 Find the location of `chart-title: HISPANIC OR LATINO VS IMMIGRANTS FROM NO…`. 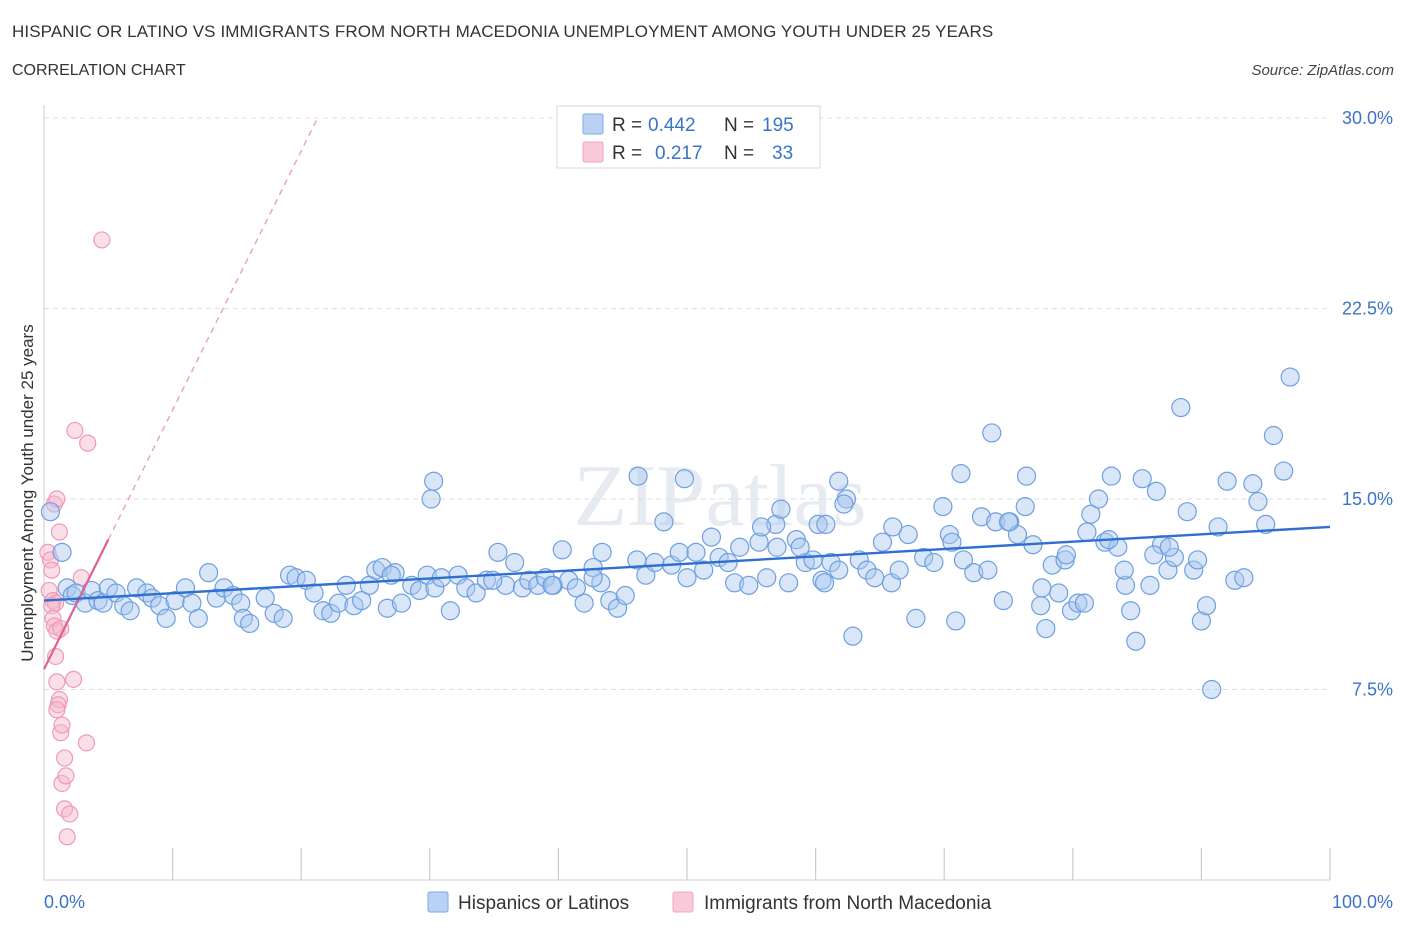

chart-title: HISPANIC OR LATINO VS IMMIGRANTS FROM NO… is located at coordinates (503, 31).